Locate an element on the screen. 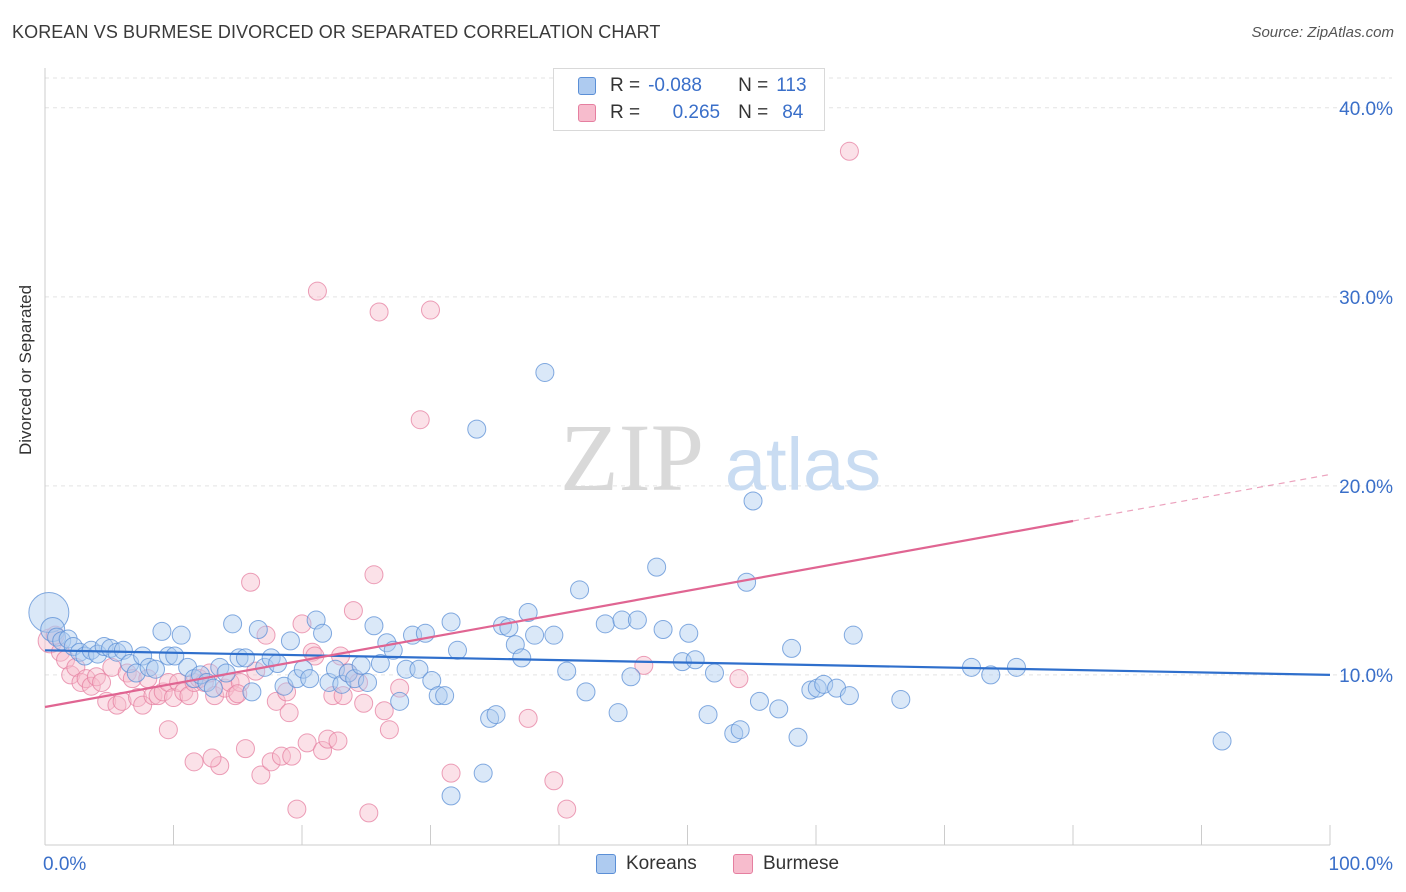 This screenshot has width=1406, height=892. korean-legend-swatch is located at coordinates (606, 864).